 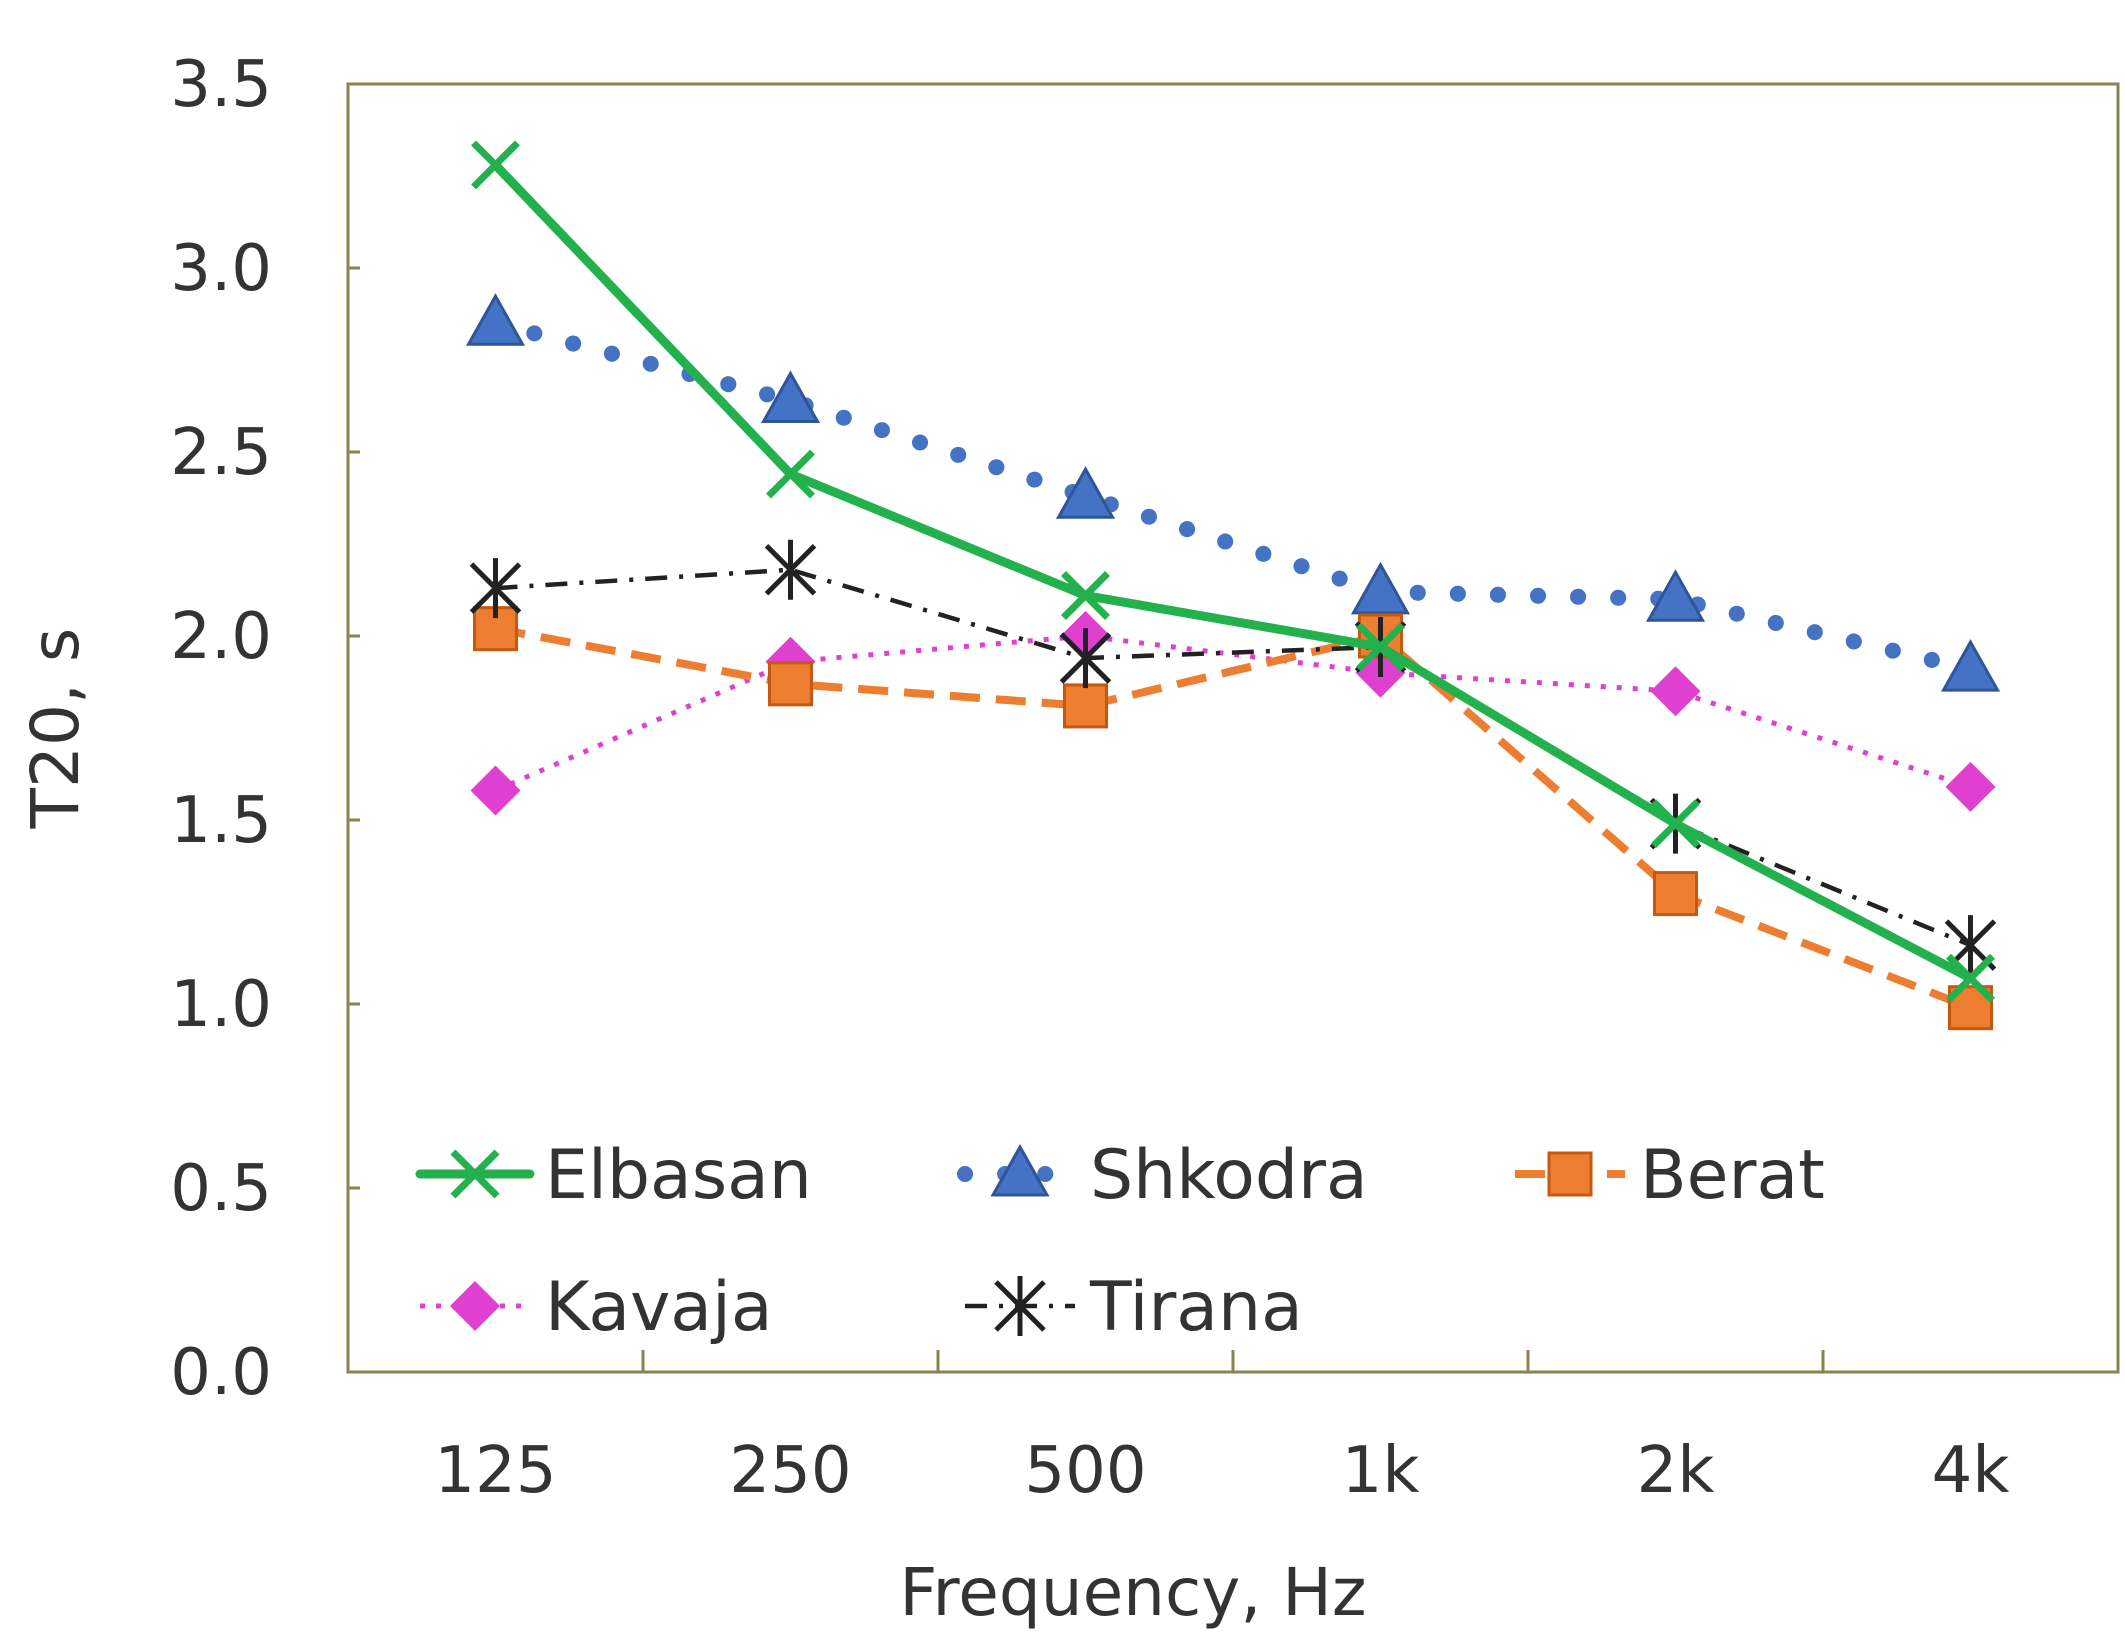 I want to click on x-tick-label: 2k, so click(x=1676, y=1471).